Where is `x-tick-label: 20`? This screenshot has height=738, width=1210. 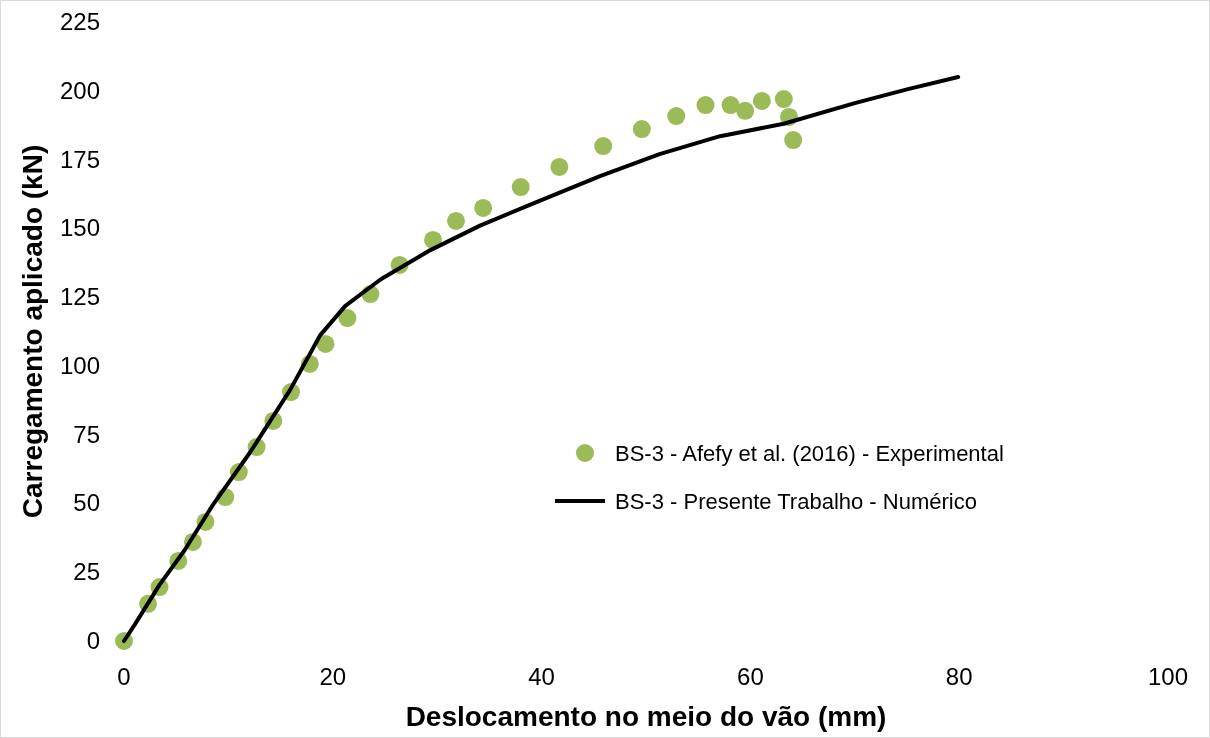
x-tick-label: 20 is located at coordinates (333, 676).